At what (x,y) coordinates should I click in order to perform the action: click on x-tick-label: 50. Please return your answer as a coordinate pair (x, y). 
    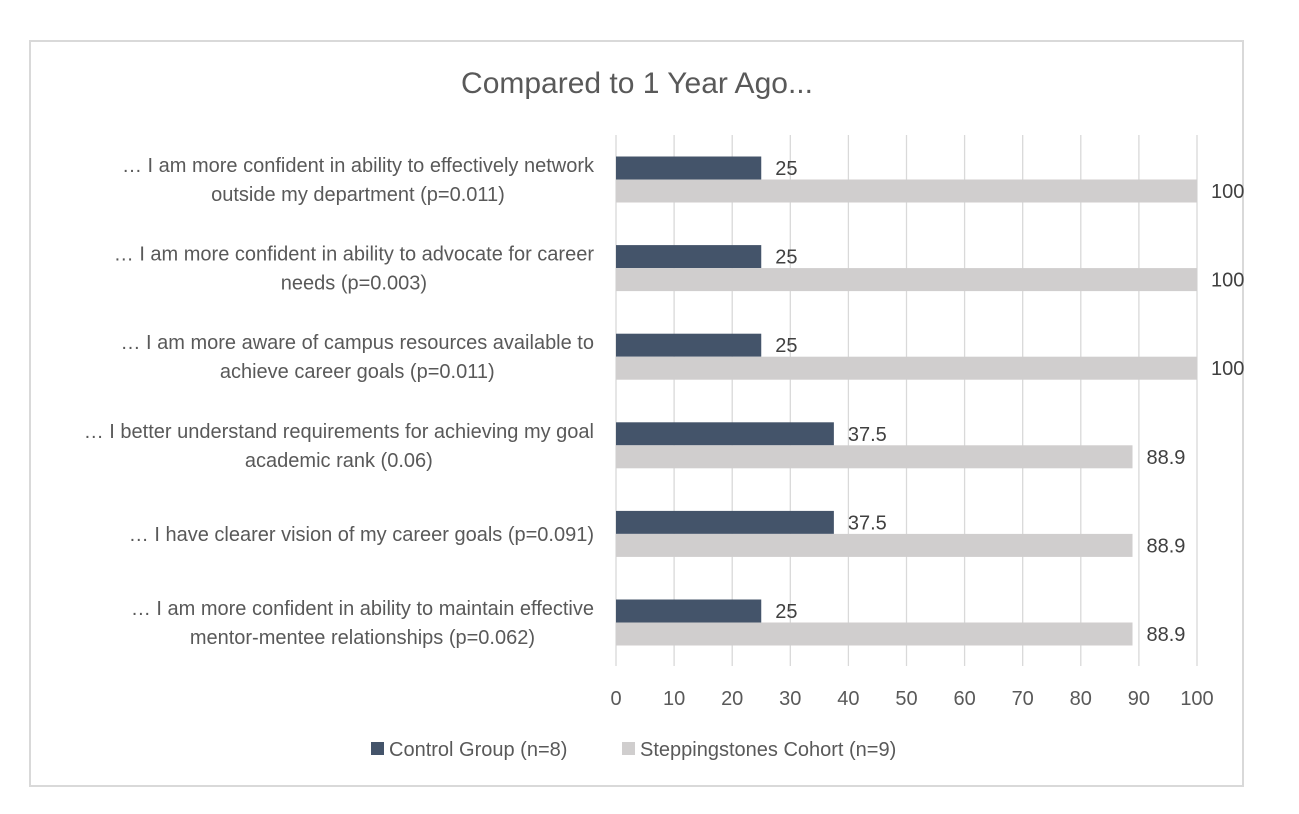
    Looking at the image, I should click on (906, 699).